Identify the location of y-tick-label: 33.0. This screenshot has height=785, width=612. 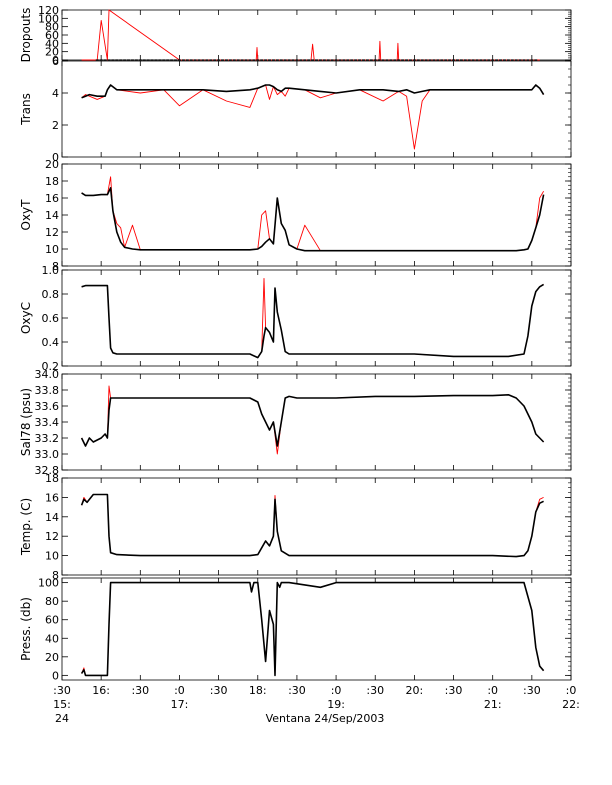
(47, 454).